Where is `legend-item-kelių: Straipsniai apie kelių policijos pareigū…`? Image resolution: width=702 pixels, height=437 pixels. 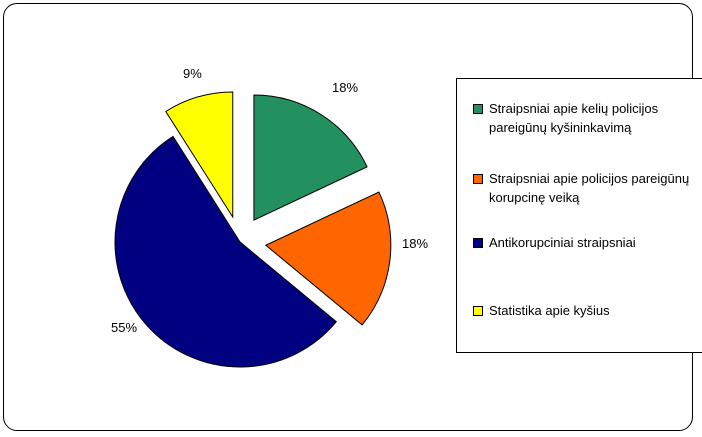 legend-item-kelių: Straipsniai apie kelių policijos pareigū… is located at coordinates (583, 118).